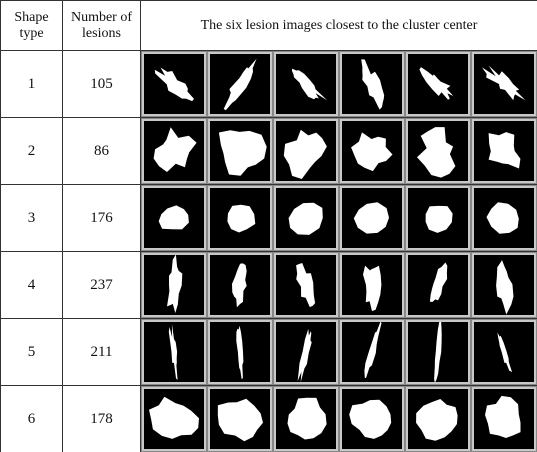 This screenshot has width=537, height=452. I want to click on lesion-count: 105, so click(101, 84).